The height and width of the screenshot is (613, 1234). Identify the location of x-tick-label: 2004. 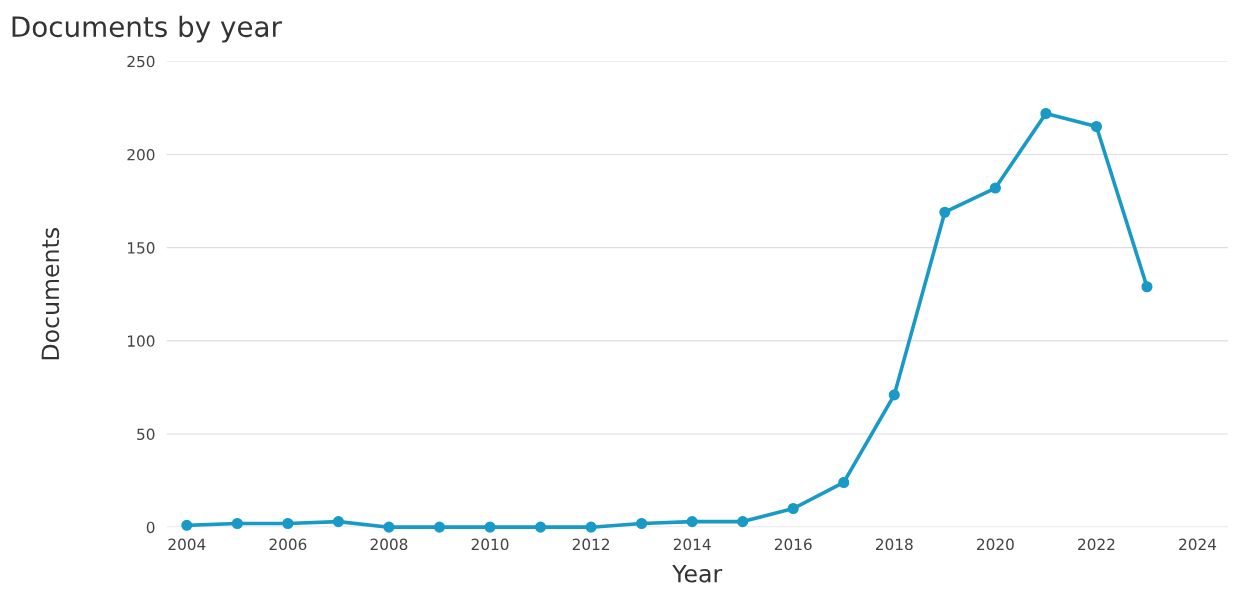
(187, 544).